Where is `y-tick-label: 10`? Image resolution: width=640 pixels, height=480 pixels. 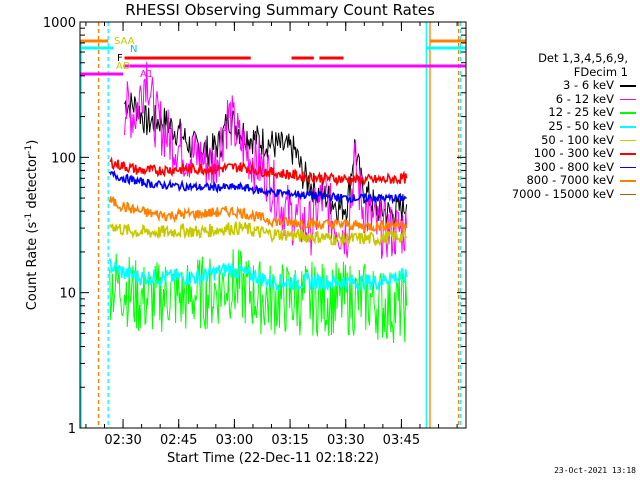 y-tick-label: 10 is located at coordinates (67, 294).